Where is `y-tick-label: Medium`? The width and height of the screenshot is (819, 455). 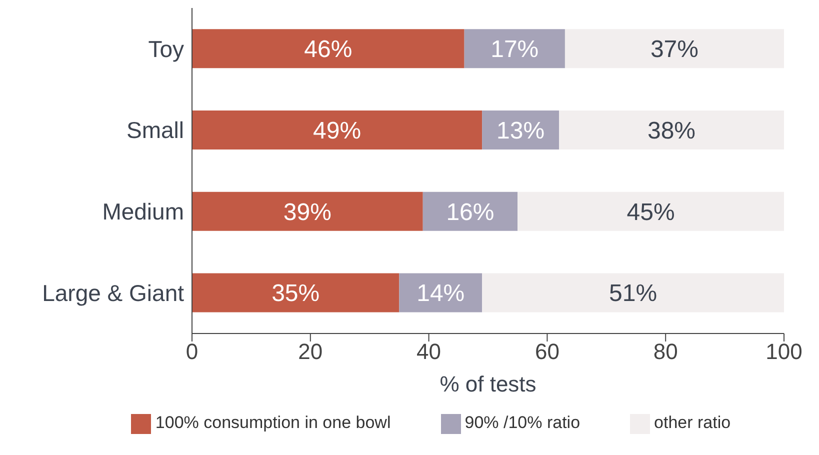 y-tick-label: Medium is located at coordinates (143, 211).